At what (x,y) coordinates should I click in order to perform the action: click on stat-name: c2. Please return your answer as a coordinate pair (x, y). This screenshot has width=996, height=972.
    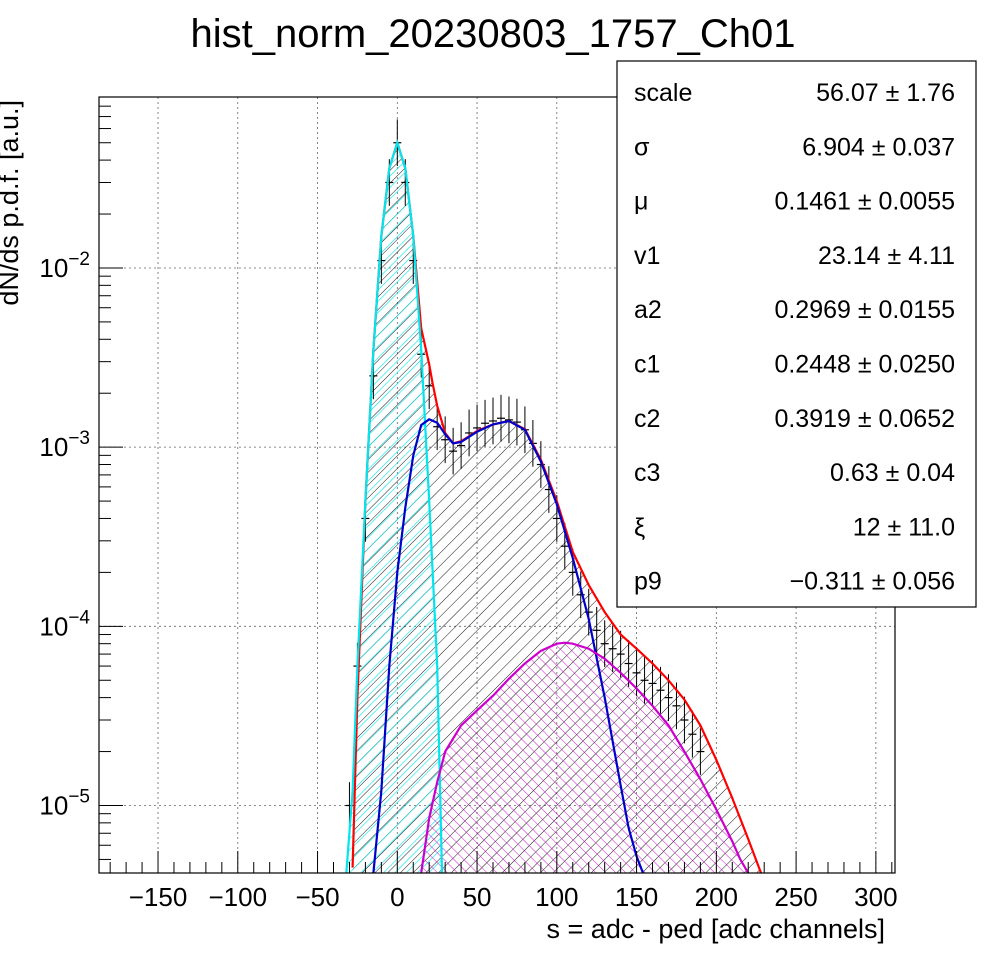
    Looking at the image, I should click on (647, 419).